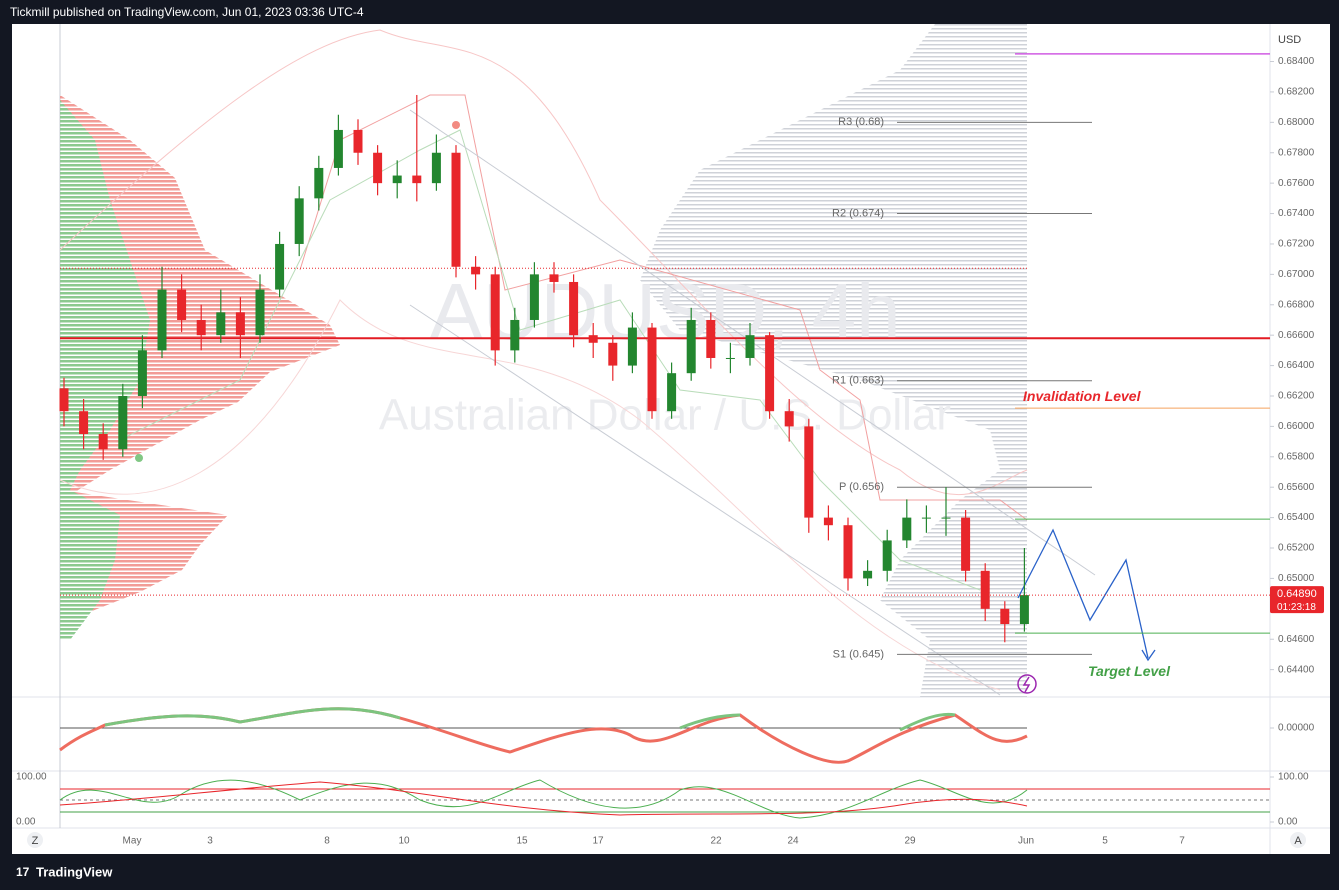  I want to click on y-tick-label: 0.00000, so click(1296, 728).